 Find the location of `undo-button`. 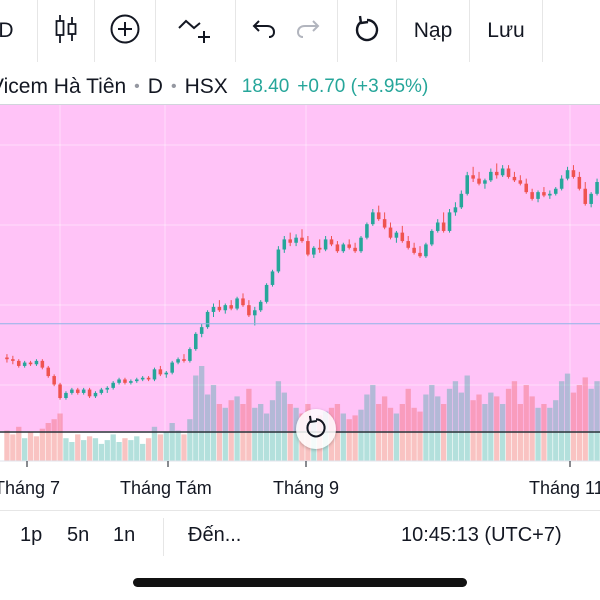

undo-button is located at coordinates (264, 31).